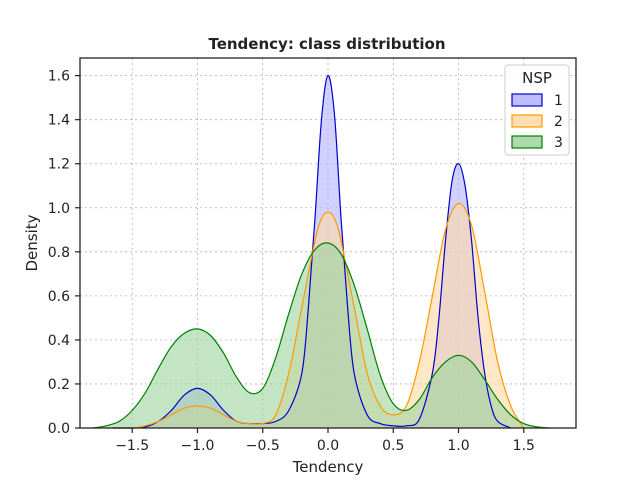 The image size is (640, 480). I want to click on x-axis-label: Tendency, so click(328, 467).